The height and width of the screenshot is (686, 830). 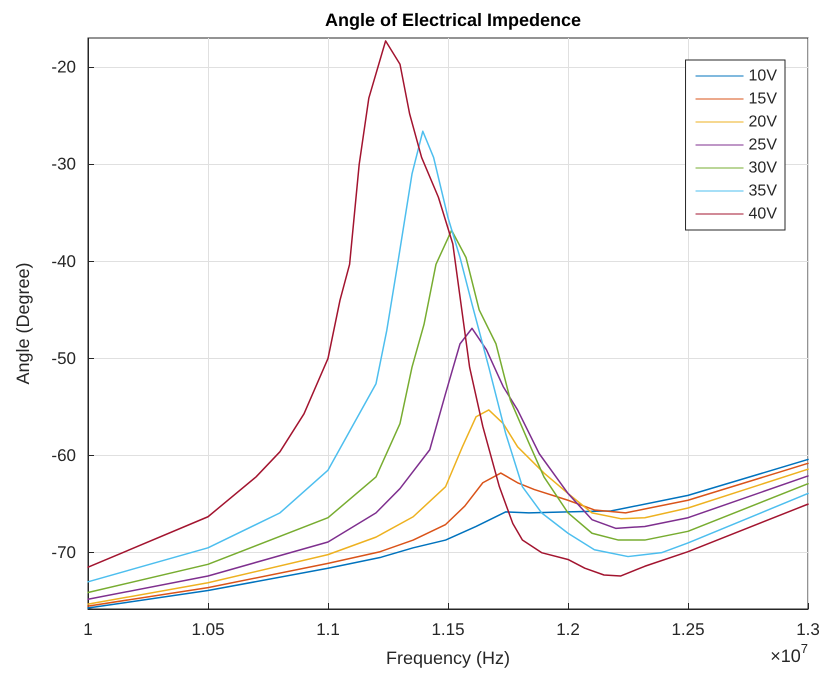 What do you see at coordinates (763, 214) in the screenshot?
I see `legend-label: 40V` at bounding box center [763, 214].